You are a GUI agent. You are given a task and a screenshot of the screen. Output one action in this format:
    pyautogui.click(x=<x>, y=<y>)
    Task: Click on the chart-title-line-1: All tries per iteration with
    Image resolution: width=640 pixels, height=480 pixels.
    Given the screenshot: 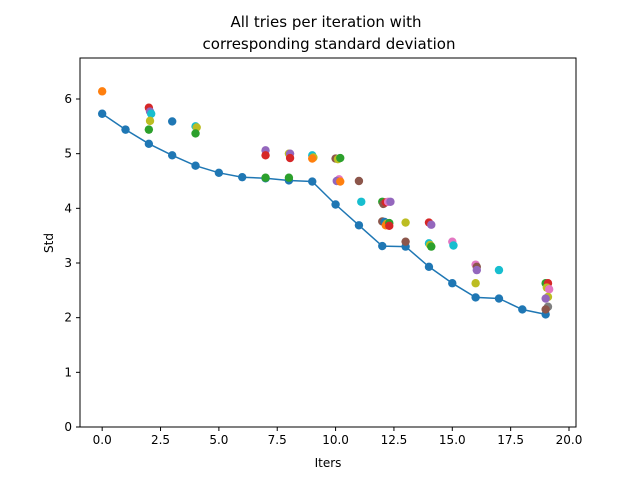 What is the action you would take?
    pyautogui.click(x=325, y=22)
    